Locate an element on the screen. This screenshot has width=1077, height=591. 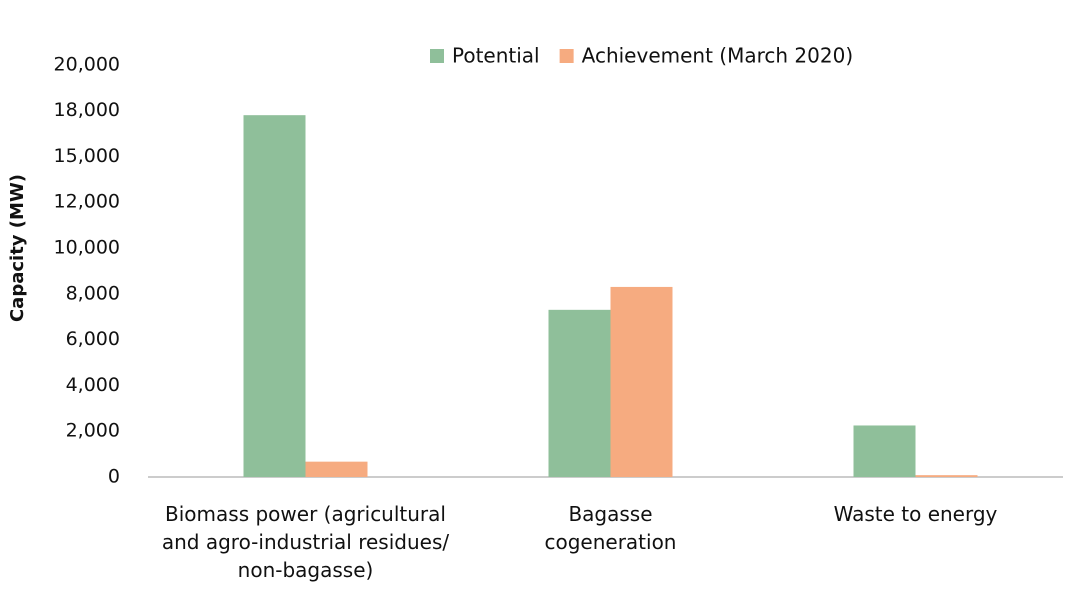
x-tick-label: Waste to energy is located at coordinates (915, 514).